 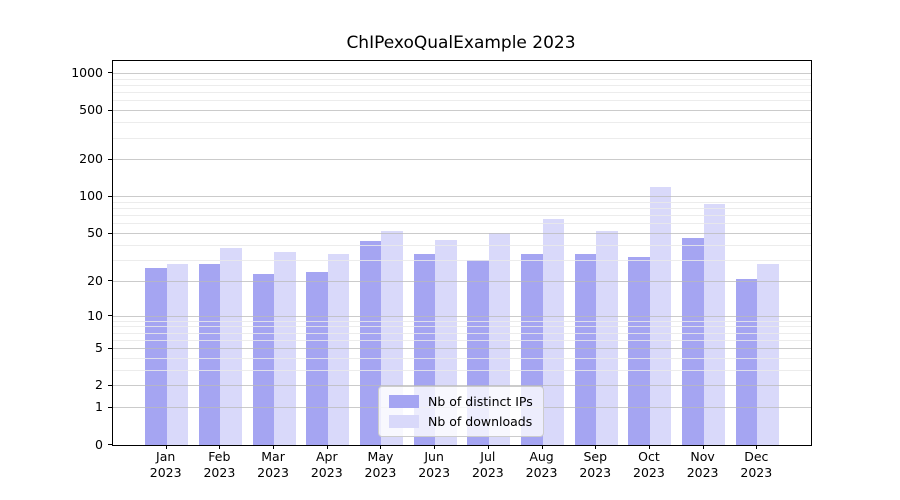 I want to click on x-tick-year-may: 2023, so click(x=380, y=472).